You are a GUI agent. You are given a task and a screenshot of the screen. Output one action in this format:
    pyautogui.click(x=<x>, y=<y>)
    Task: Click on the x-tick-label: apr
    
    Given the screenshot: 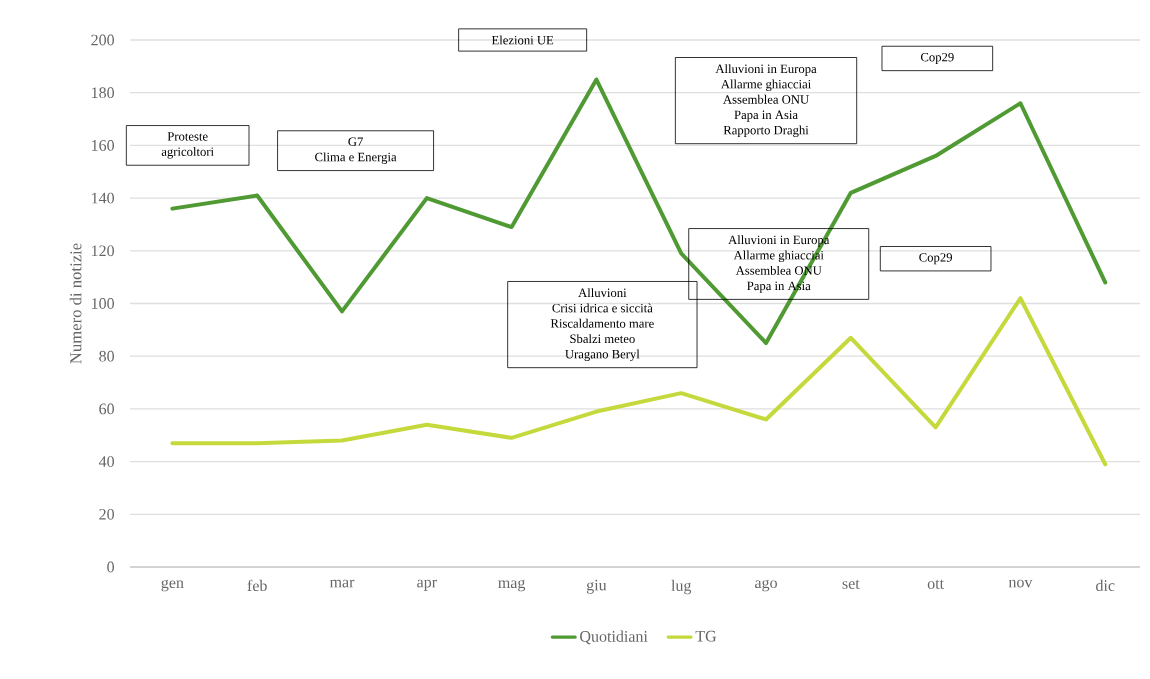 What is the action you would take?
    pyautogui.click(x=427, y=585)
    